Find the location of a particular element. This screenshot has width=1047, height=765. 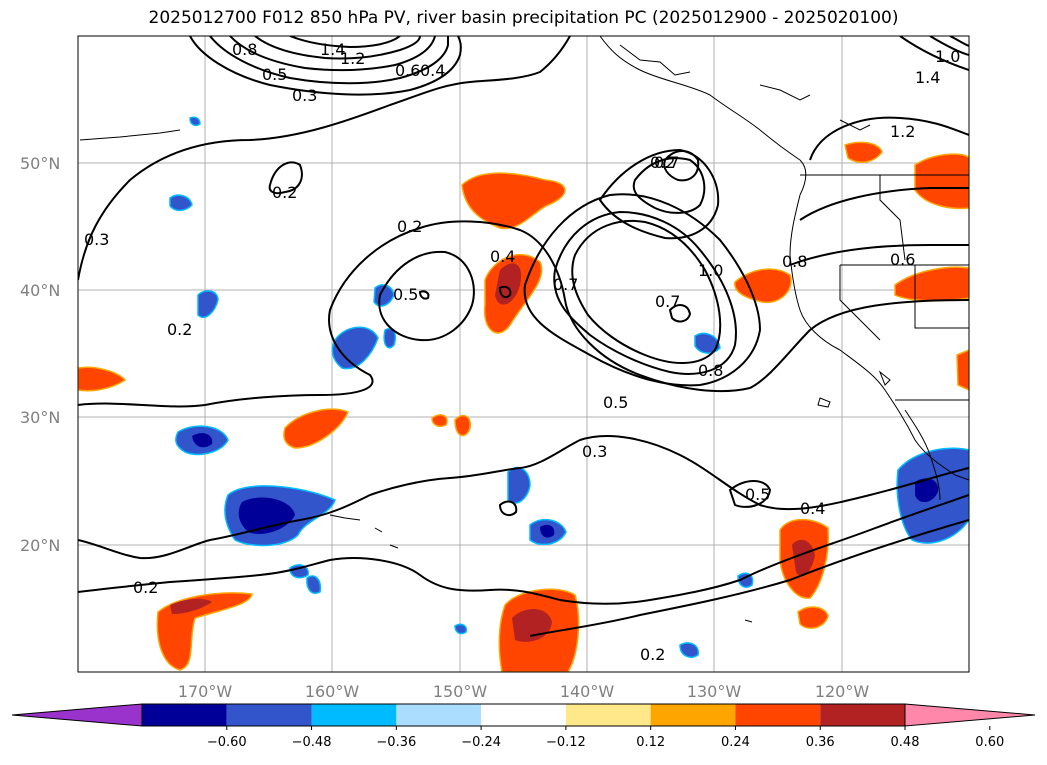

colorbar-tick-label: 0.48 is located at coordinates (905, 742).